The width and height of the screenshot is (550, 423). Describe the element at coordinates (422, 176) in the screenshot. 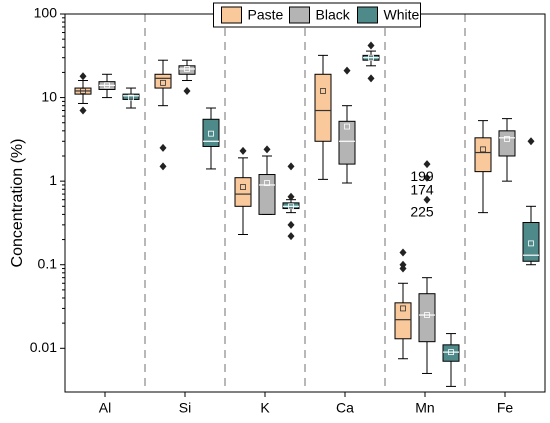

I see `annotation: 199` at that location.